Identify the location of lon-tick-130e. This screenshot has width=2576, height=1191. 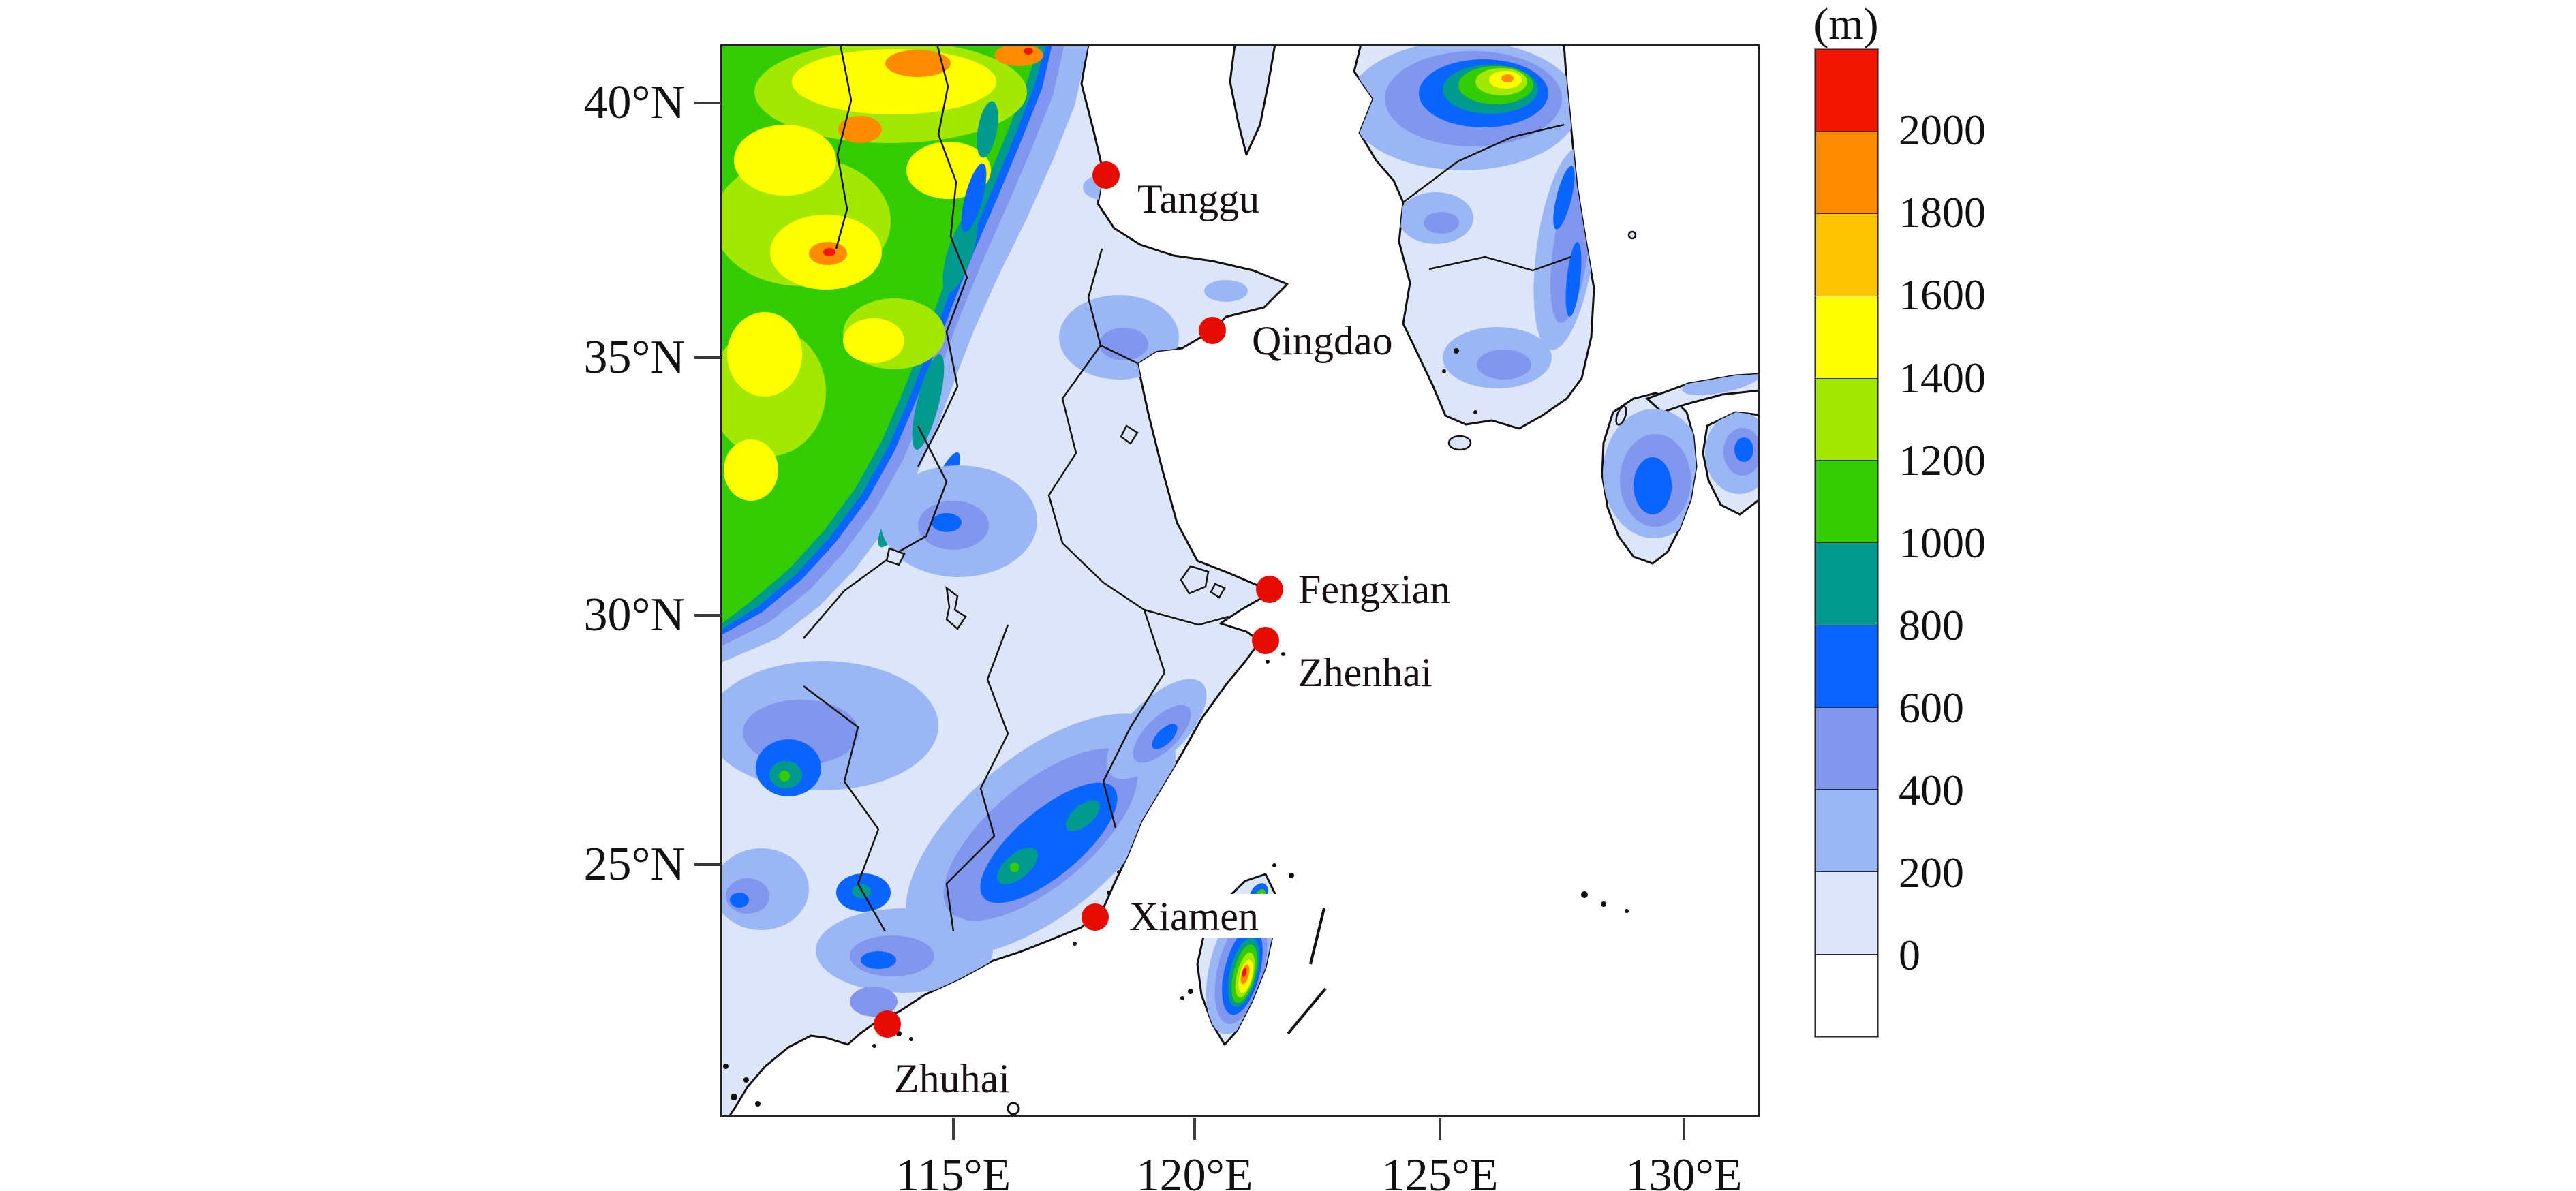
(1684, 1129).